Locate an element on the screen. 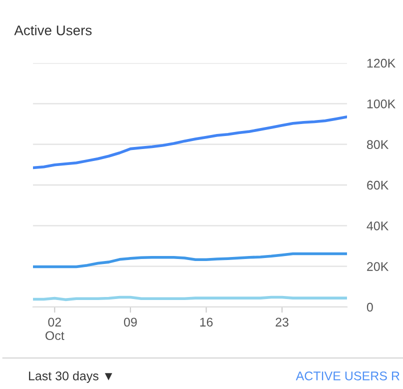 This screenshot has width=403, height=389. y-tick-label: 120K is located at coordinates (381, 63).